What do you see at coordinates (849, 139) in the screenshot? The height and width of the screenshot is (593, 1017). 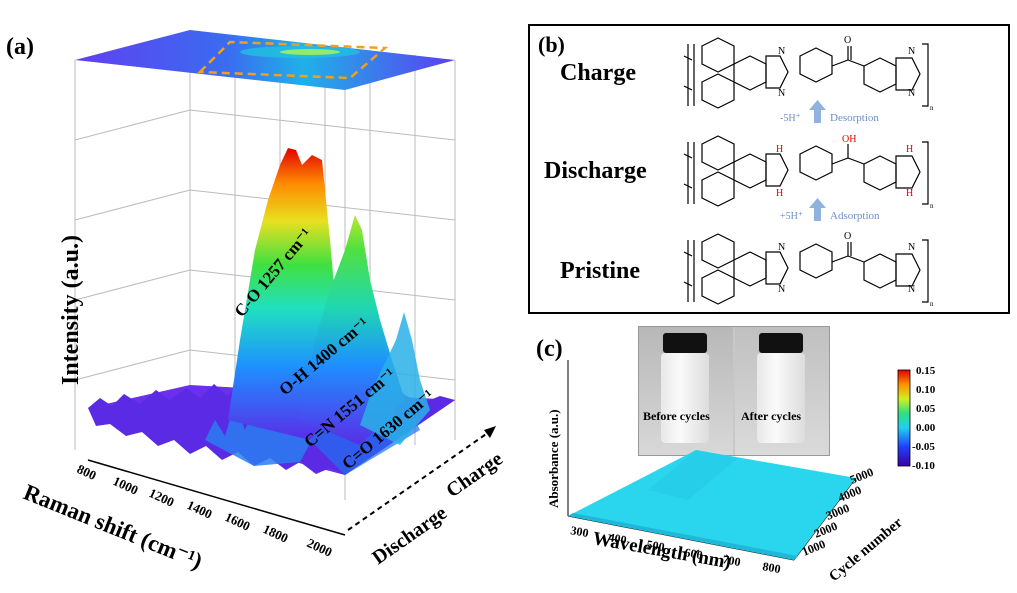 I see `svg-text: OH` at bounding box center [849, 139].